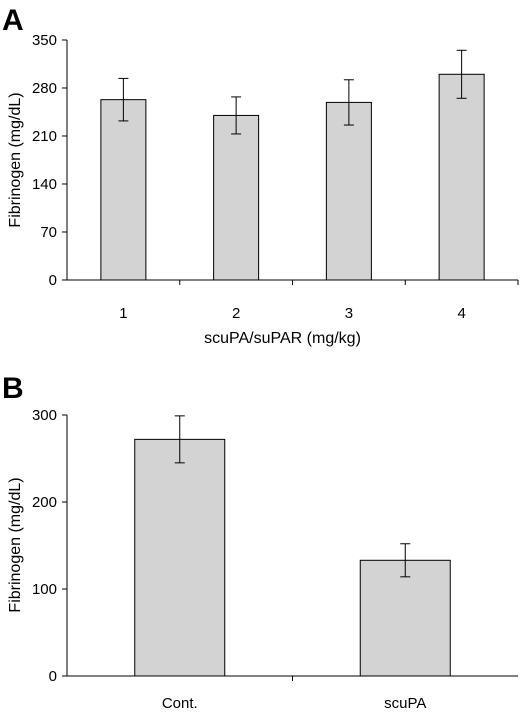  I want to click on panel-a-x-tick-label: 4, so click(461, 313).